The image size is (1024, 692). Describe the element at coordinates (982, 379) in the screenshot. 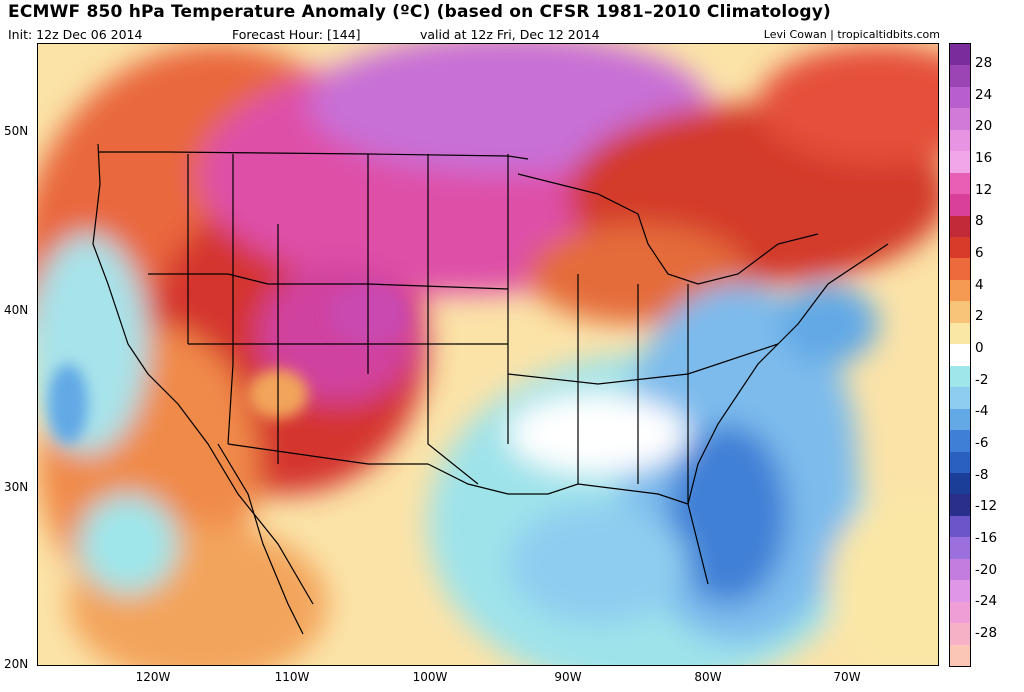

I see `colorbar-label: -2` at that location.